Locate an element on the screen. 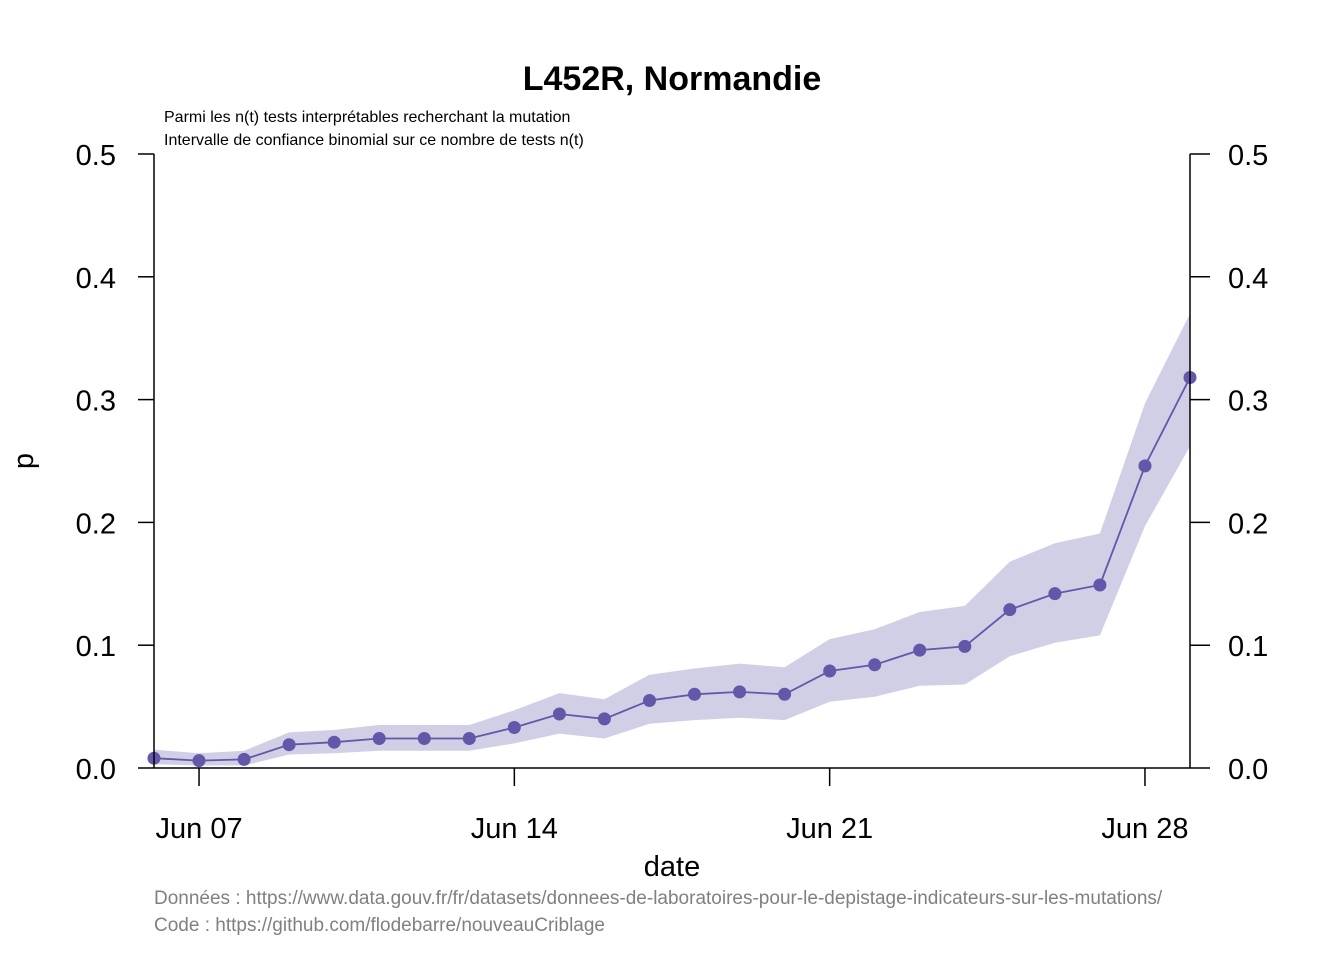 This screenshot has height=960, width=1344. left-y-ticks: 0.0 0.1 0.2 0.3 0.4 0.5 is located at coordinates (115, 463).